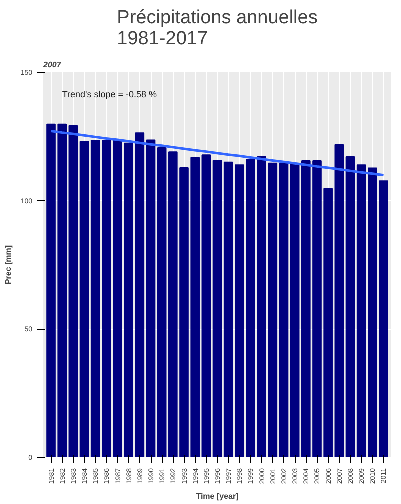 The height and width of the screenshot is (504, 401). I want to click on x-axis-title: Time [year], so click(218, 497).